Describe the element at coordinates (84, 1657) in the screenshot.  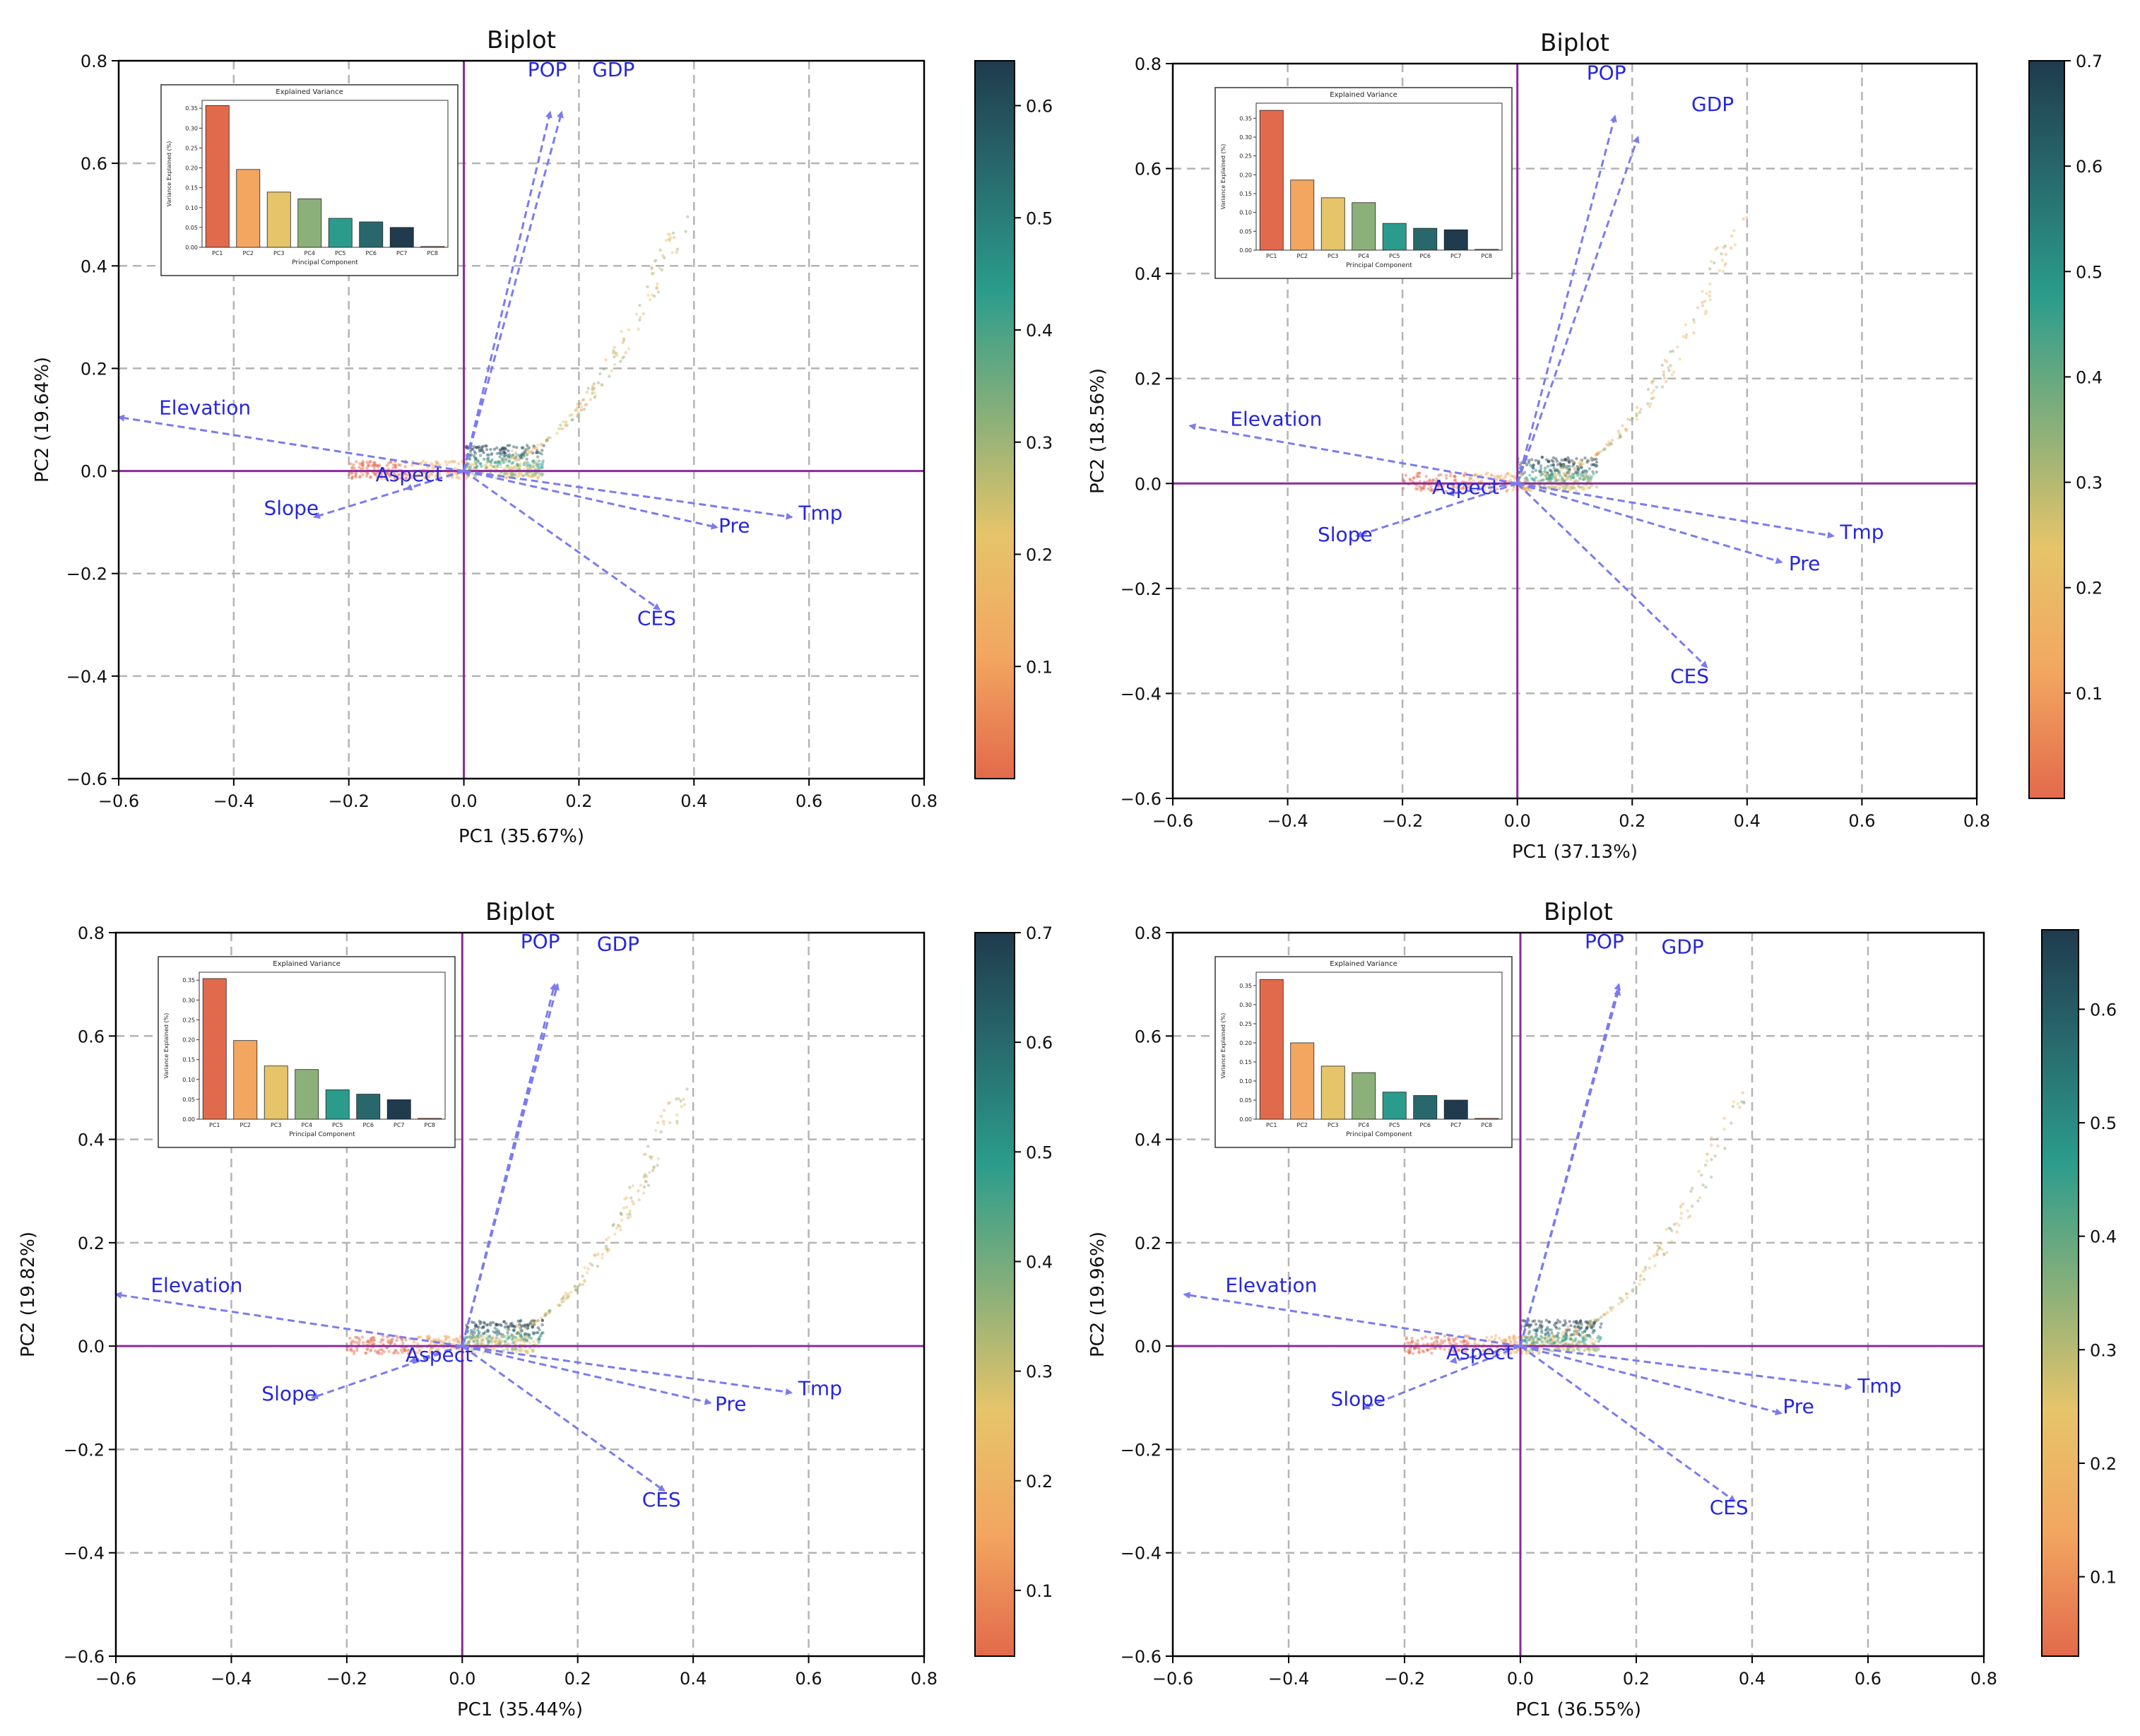
I see `y-tick-label: −0.6` at that location.